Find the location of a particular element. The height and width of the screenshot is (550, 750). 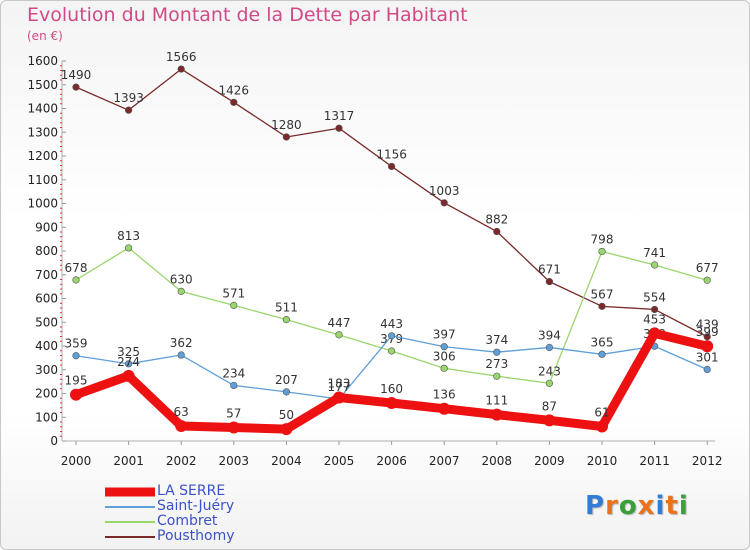

data-label: 453 is located at coordinates (654, 319).